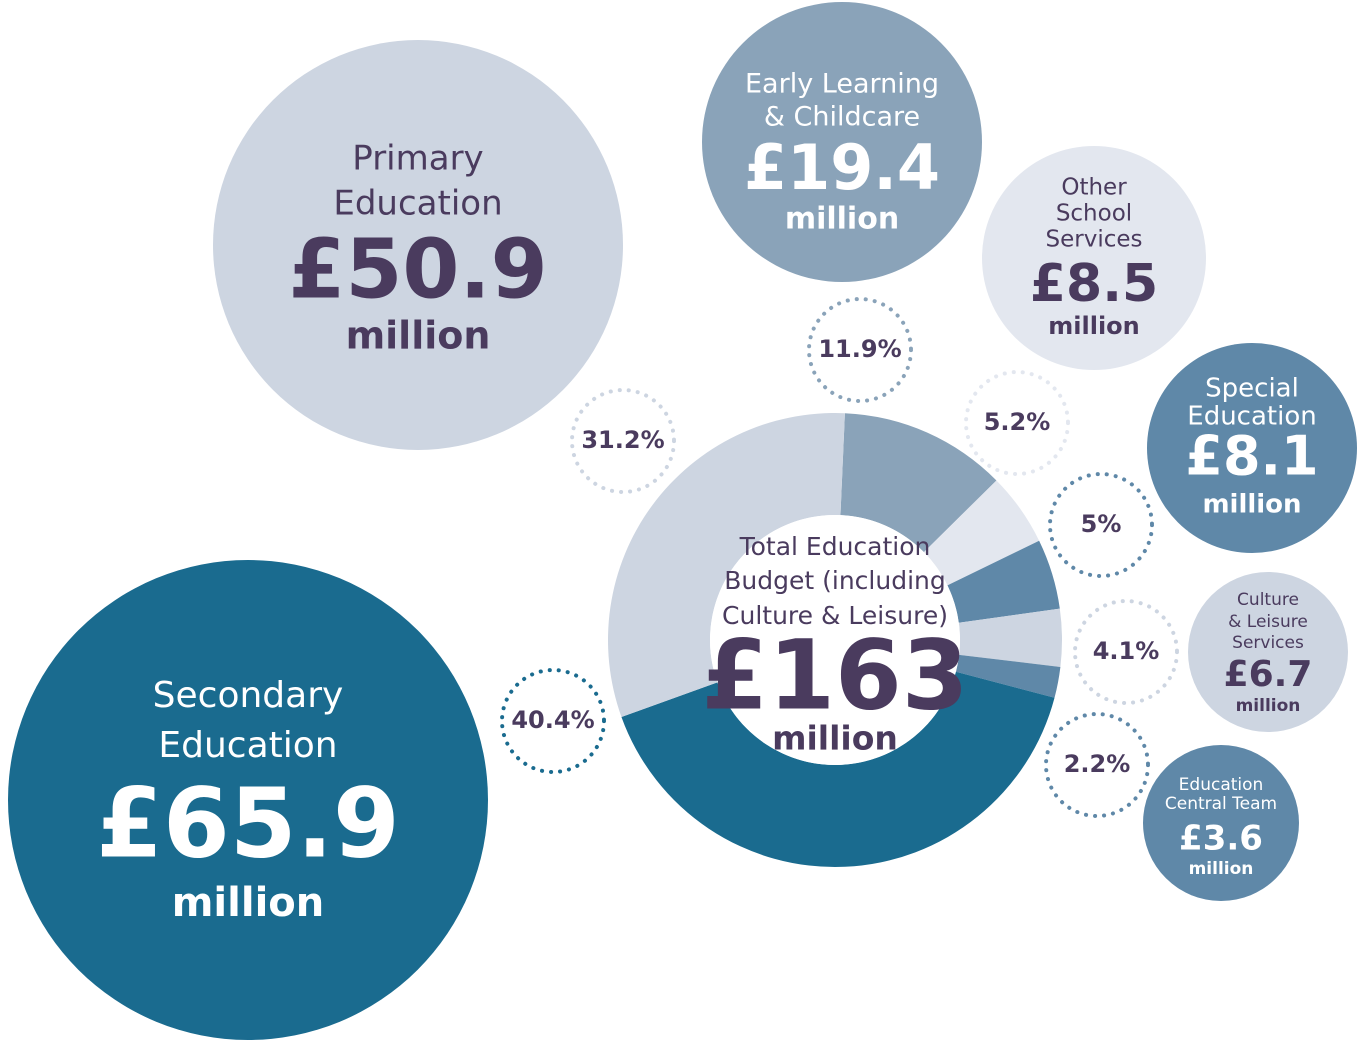 Image resolution: width=1370 pixels, height=1041 pixels. I want to click on category-name: Primary, so click(417, 159).